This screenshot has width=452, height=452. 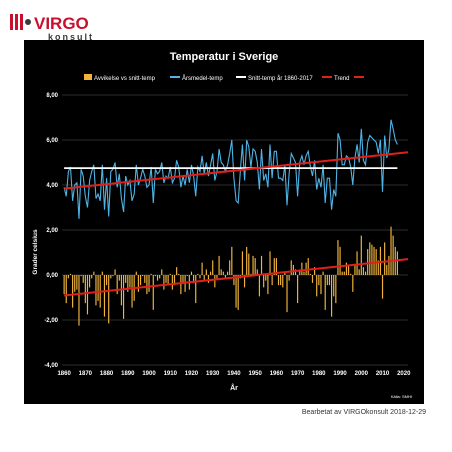 I want to click on legend-label-annual-mean: Årsmedel-temp, so click(x=202, y=78).